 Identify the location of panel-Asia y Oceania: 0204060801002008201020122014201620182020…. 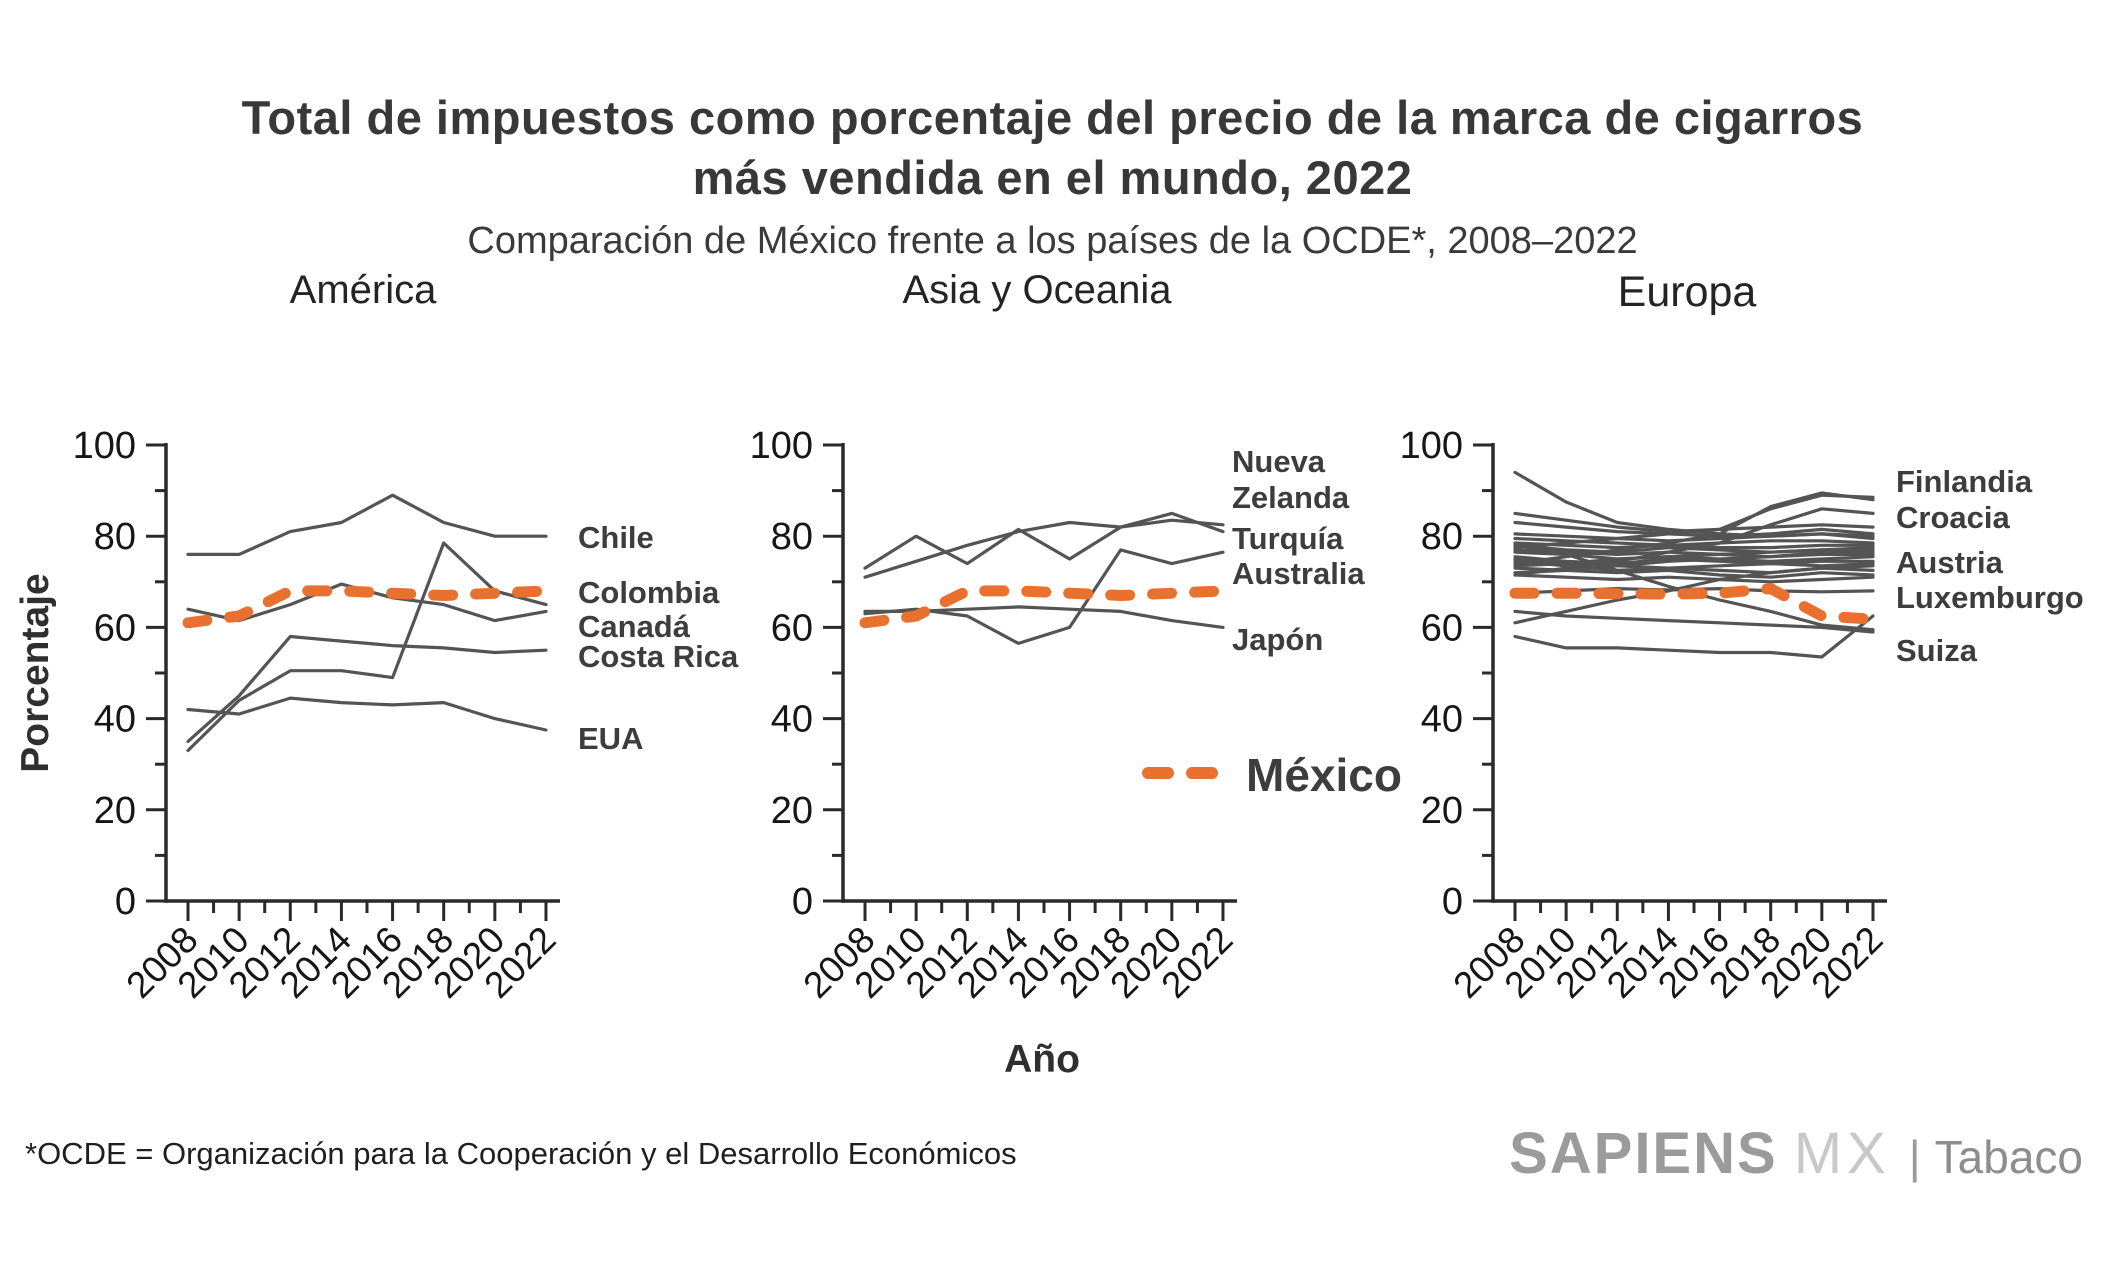
(1076, 715).